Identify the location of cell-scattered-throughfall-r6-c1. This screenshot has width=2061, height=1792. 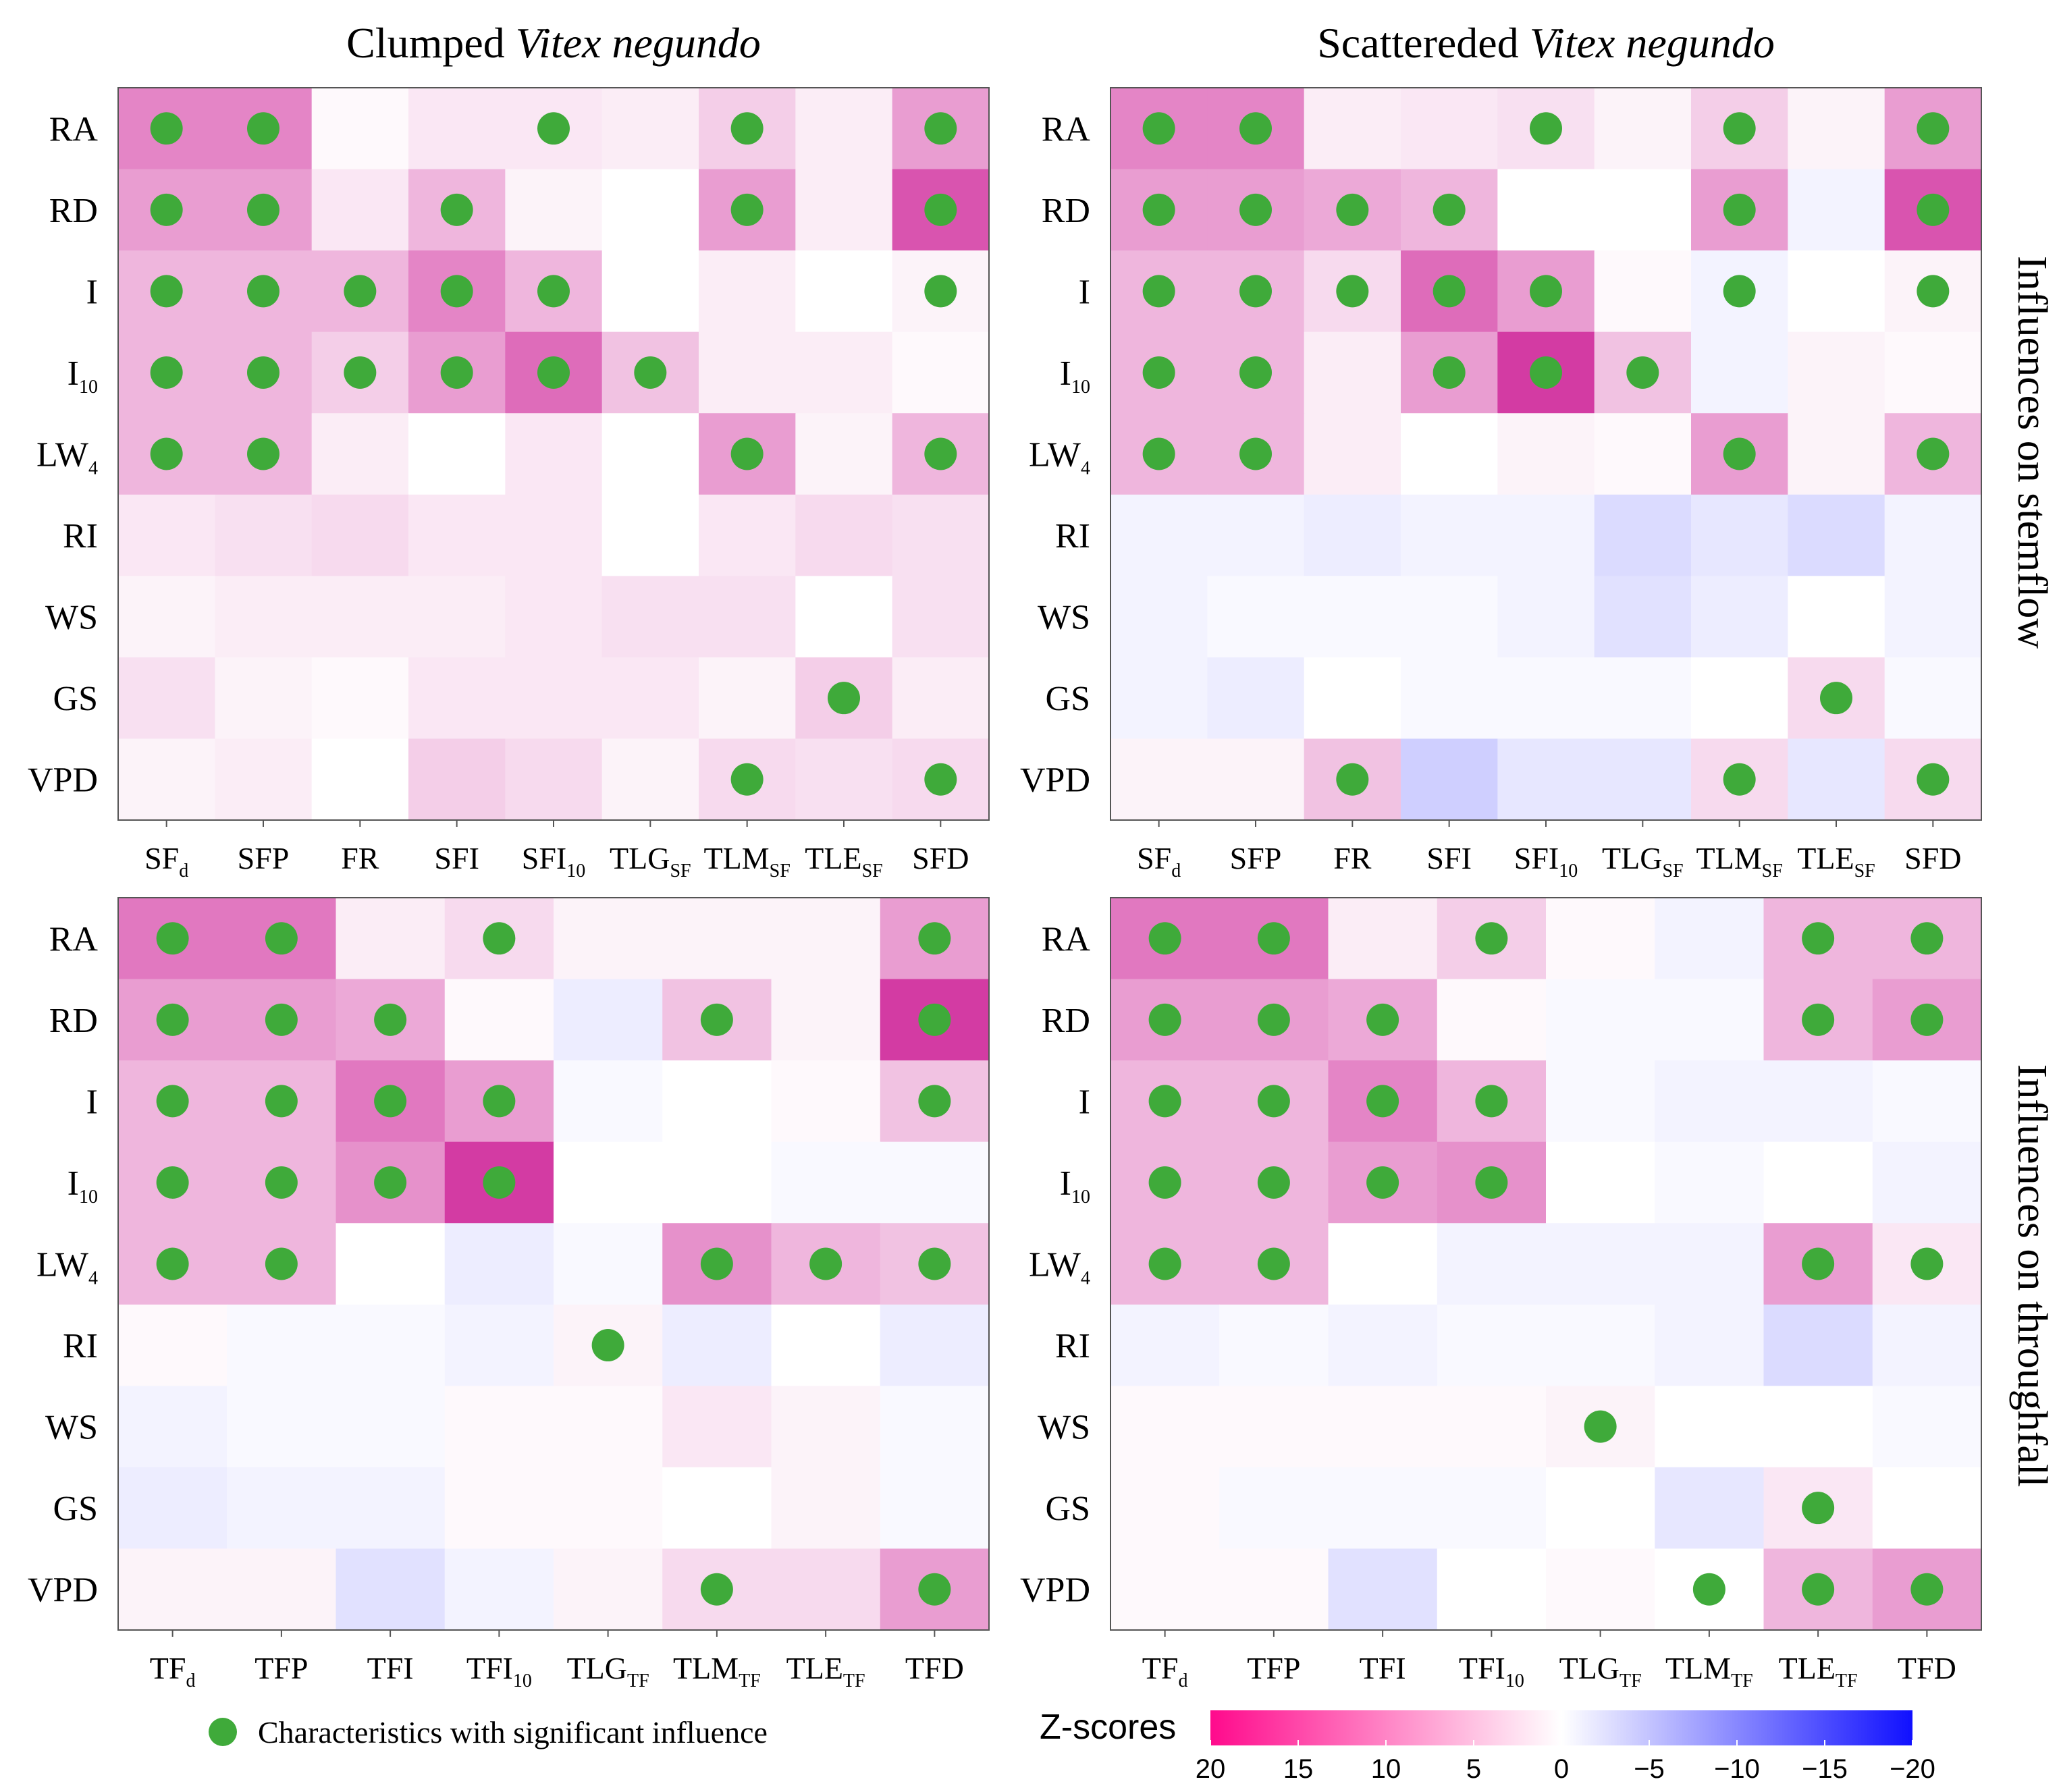
(1274, 1427).